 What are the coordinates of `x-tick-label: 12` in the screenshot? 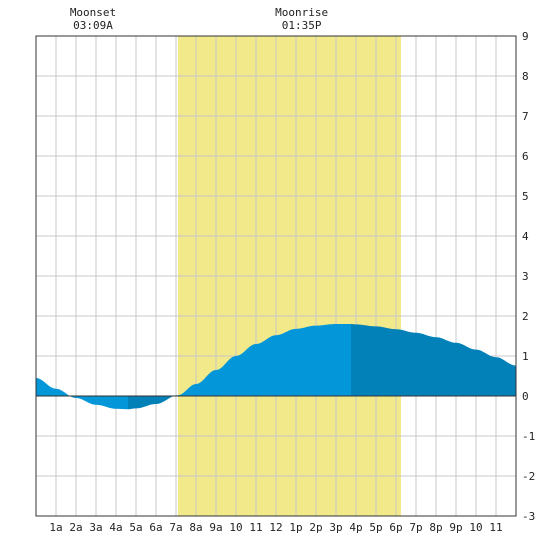 It's located at (275, 527).